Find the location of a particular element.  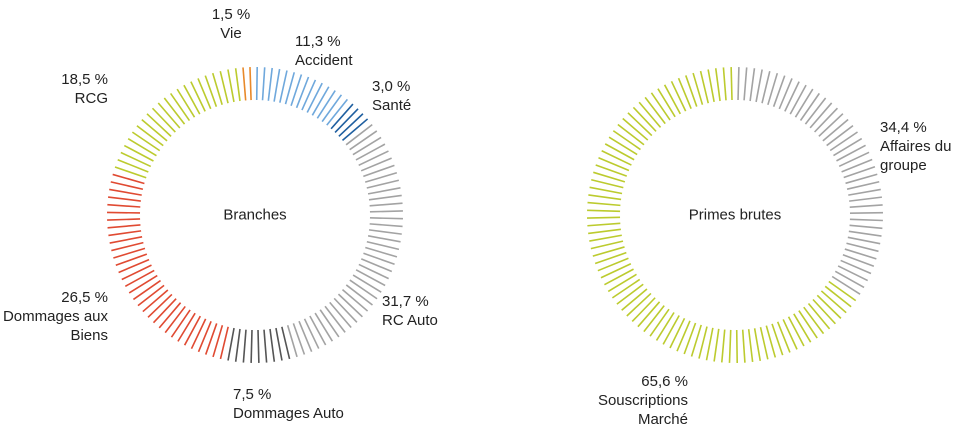

category-label: Accident is located at coordinates (324, 60).